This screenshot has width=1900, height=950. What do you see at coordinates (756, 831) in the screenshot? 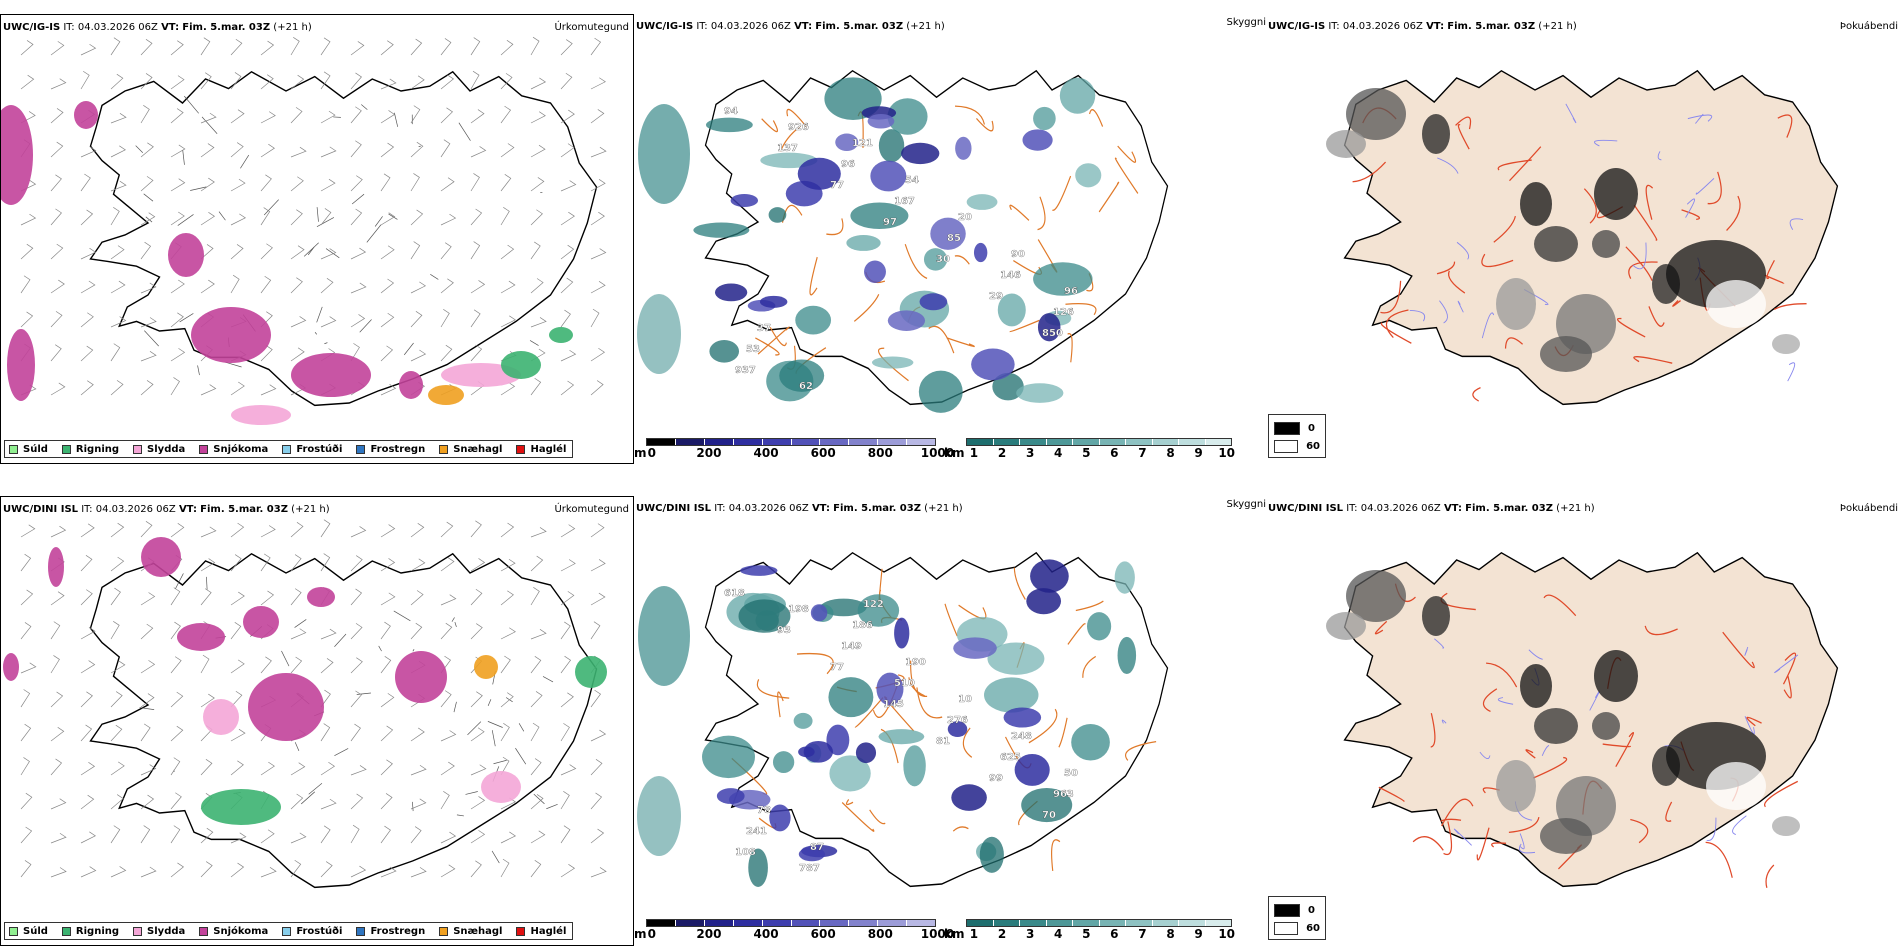
I see `cloud-base-label: 241` at bounding box center [756, 831].